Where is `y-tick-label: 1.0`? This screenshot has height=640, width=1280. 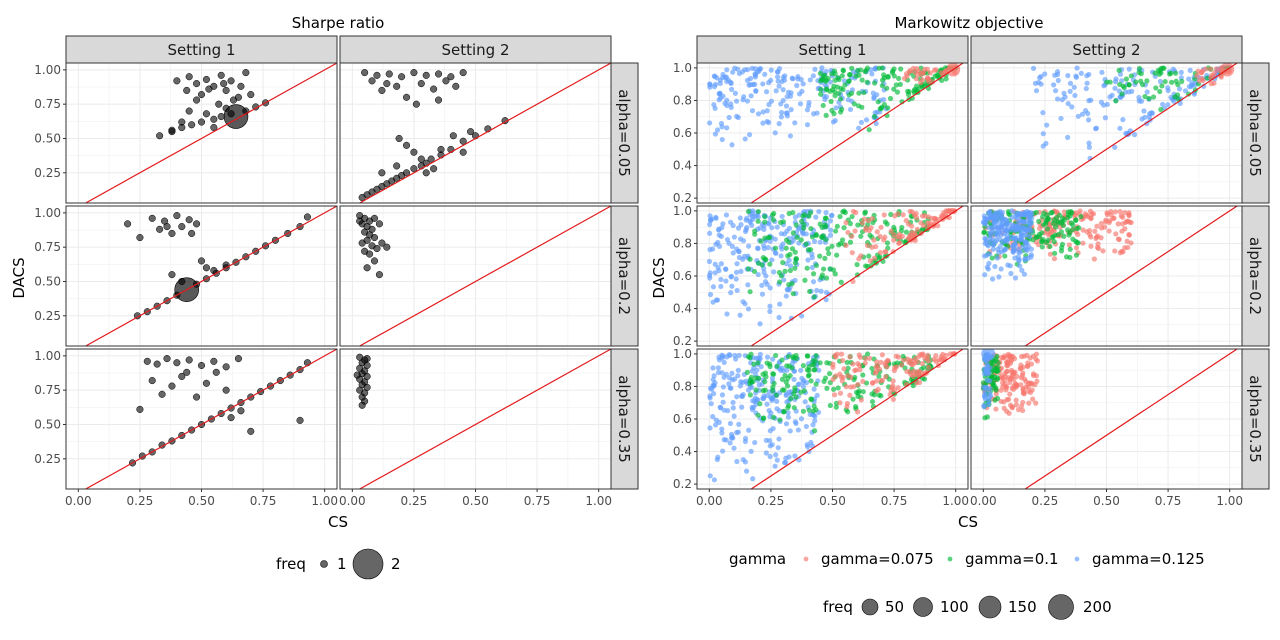
y-tick-label: 1.0 is located at coordinates (682, 68).